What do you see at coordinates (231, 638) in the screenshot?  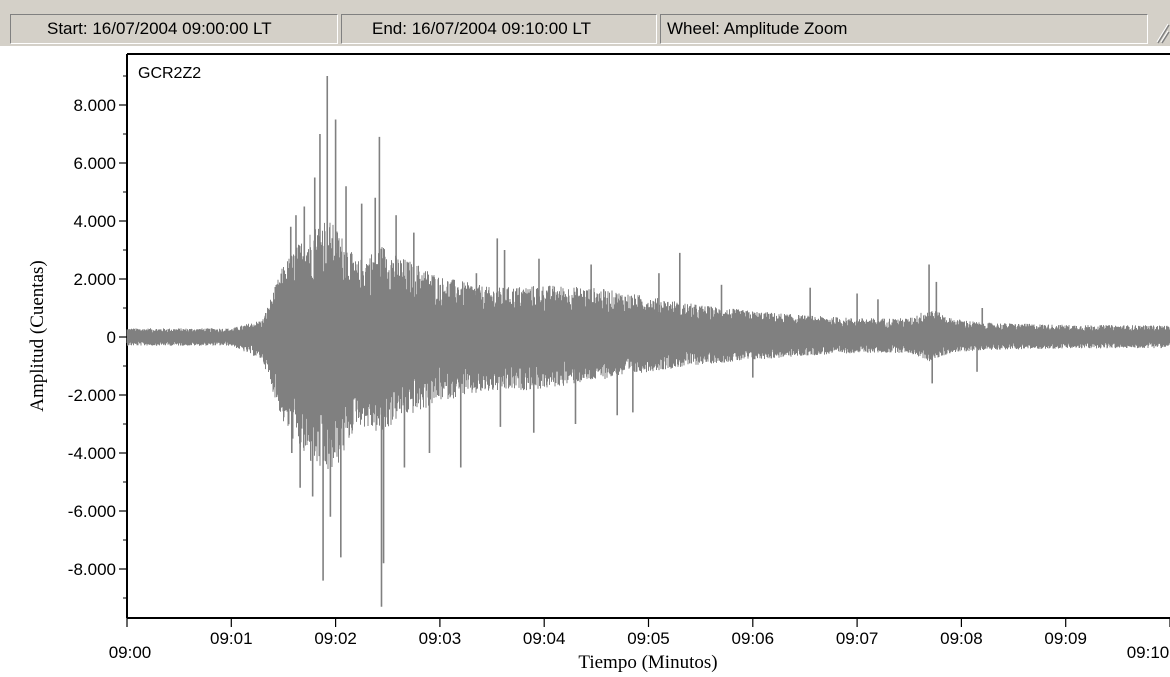 I see `x-tick-label: 09:01` at bounding box center [231, 638].